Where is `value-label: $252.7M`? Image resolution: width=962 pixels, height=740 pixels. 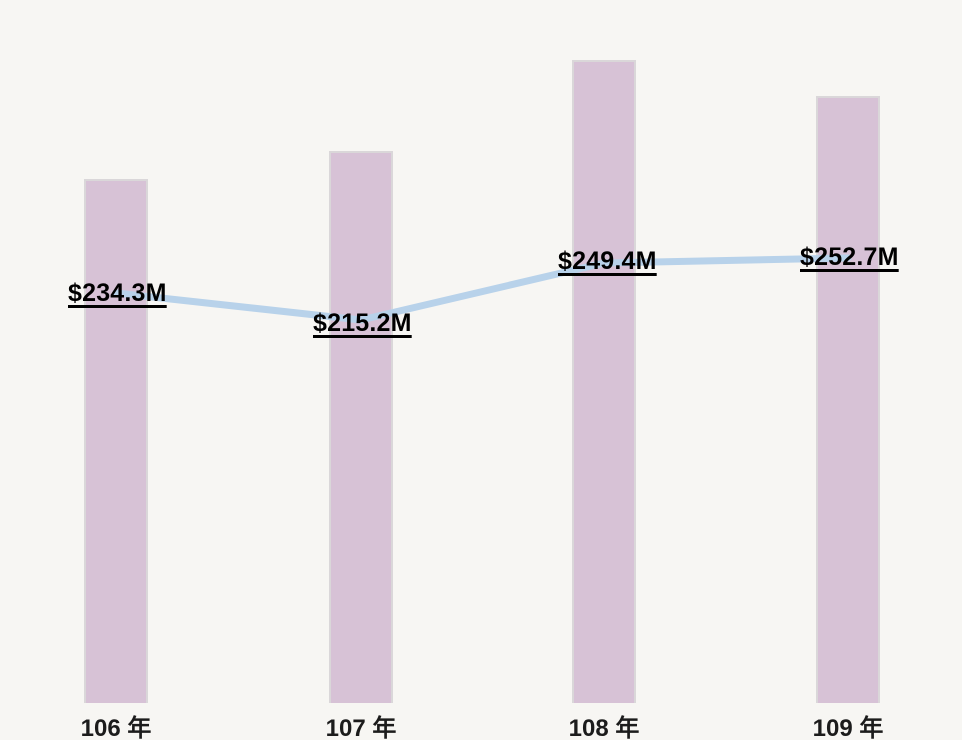
value-label: $252.7M is located at coordinates (849, 257).